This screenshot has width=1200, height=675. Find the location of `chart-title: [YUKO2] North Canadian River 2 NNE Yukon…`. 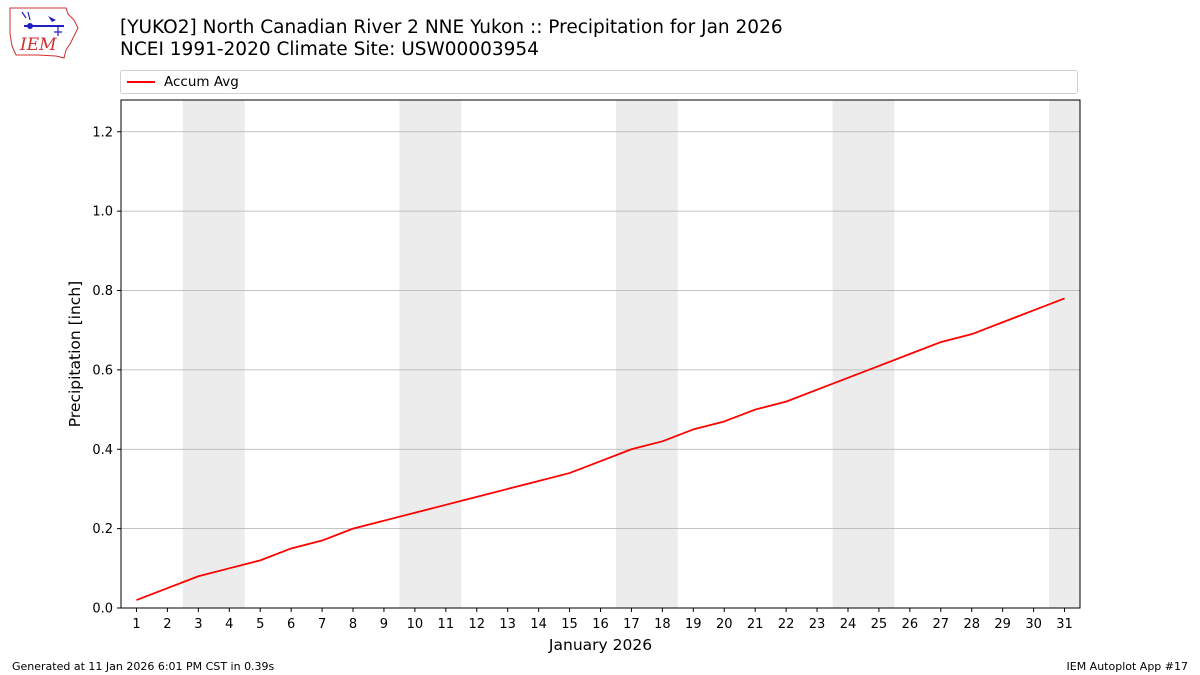

chart-title: [YUKO2] North Canadian River 2 NNE Yukon… is located at coordinates (451, 39).